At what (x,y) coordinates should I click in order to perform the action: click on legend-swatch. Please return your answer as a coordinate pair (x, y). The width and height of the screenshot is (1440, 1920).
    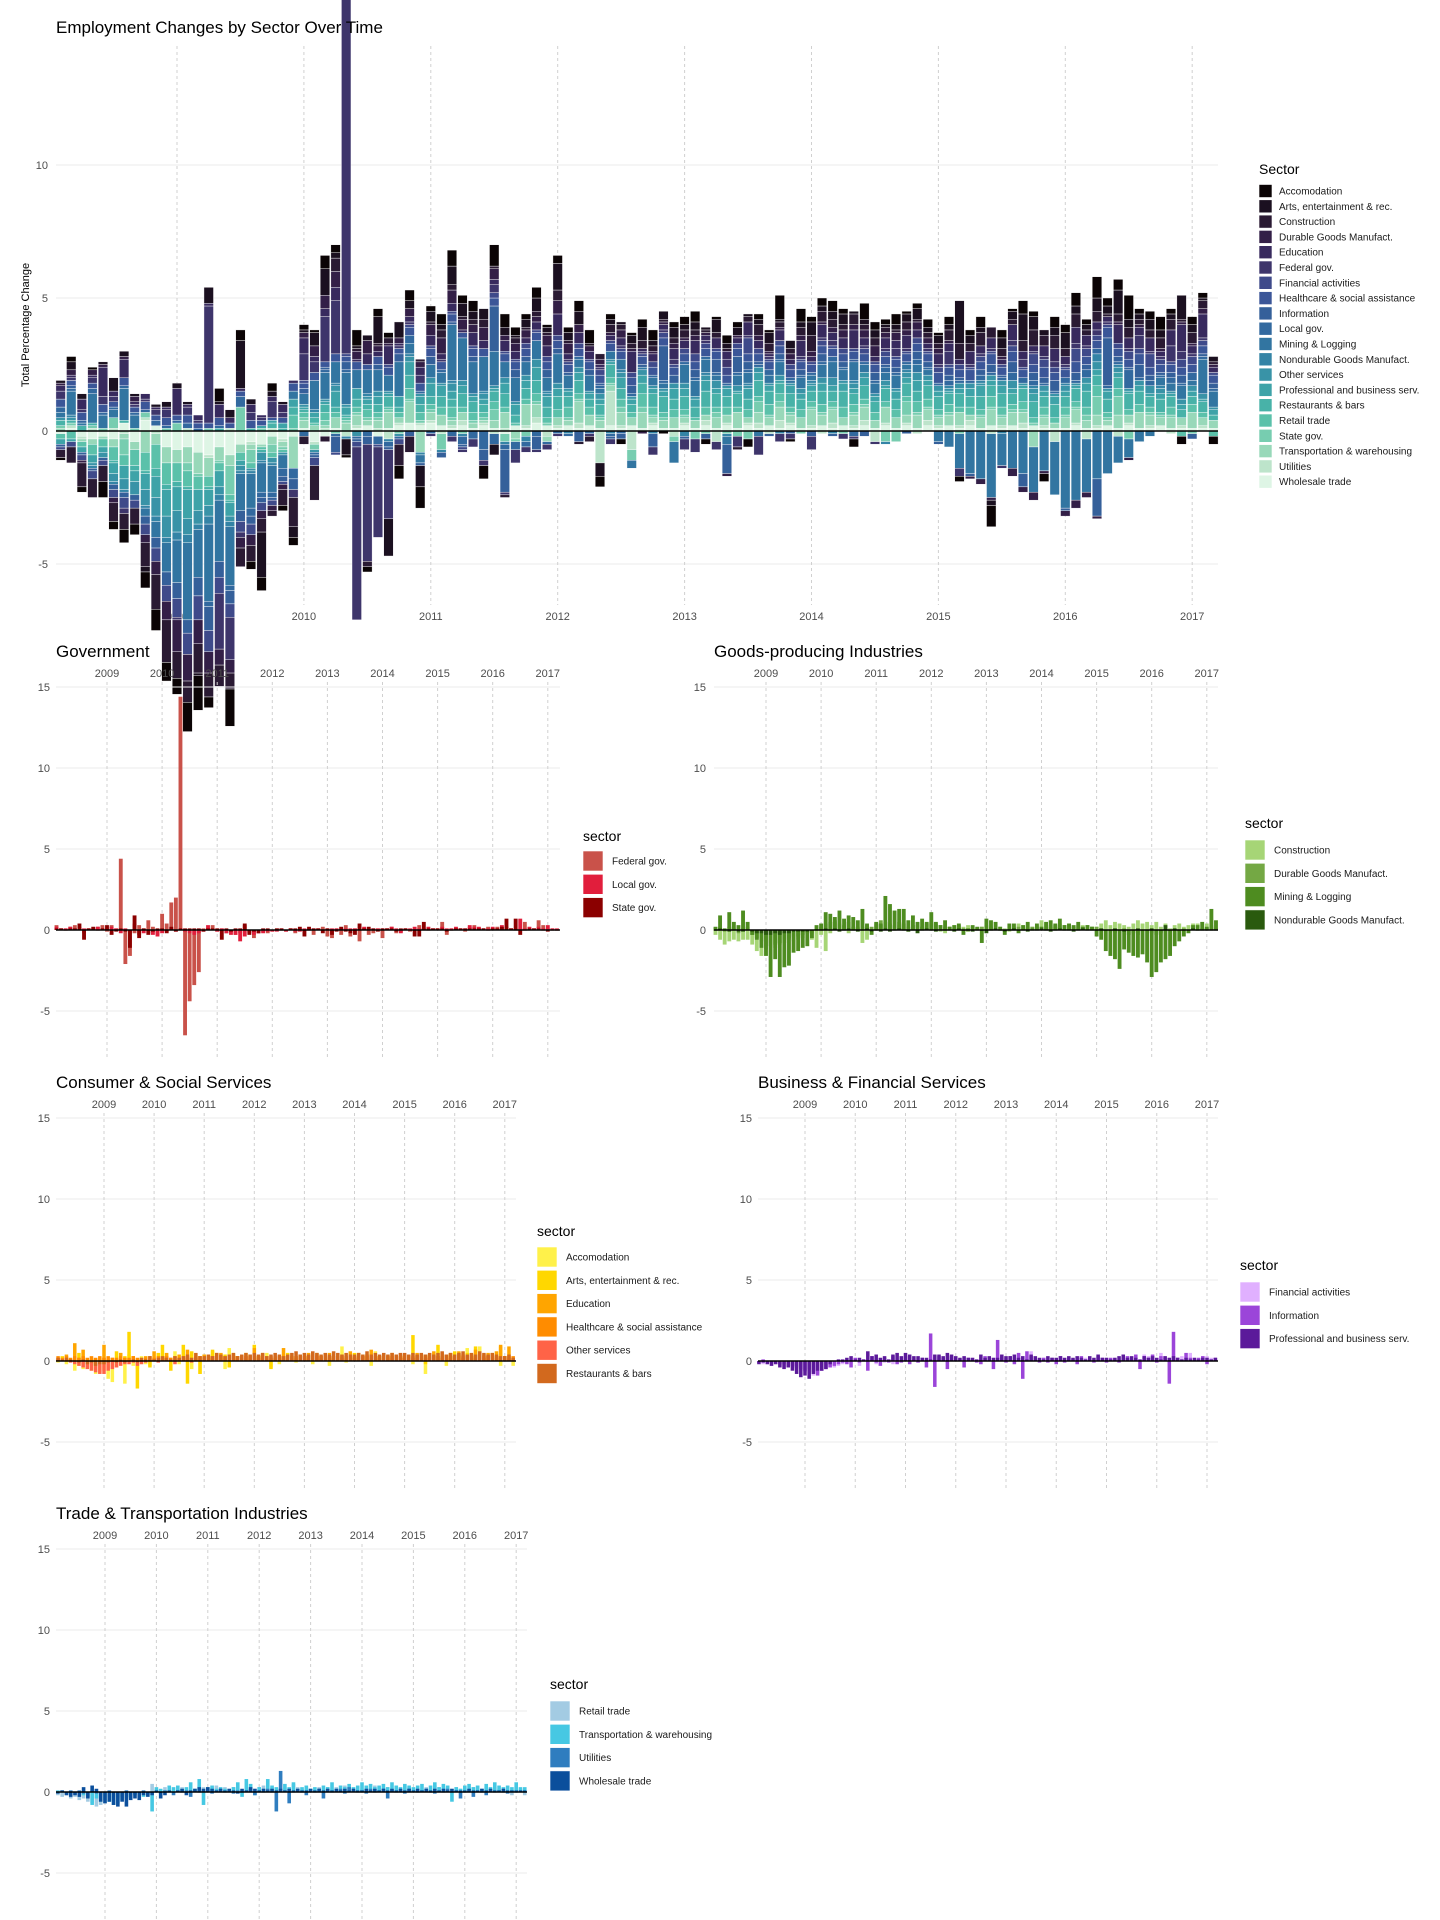
    Looking at the image, I should click on (1265, 282).